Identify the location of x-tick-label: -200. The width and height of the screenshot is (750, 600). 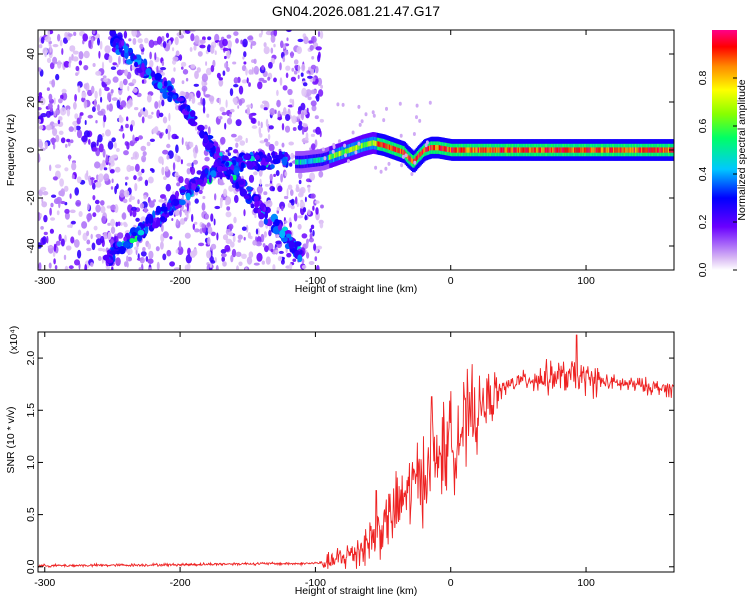
(180, 281).